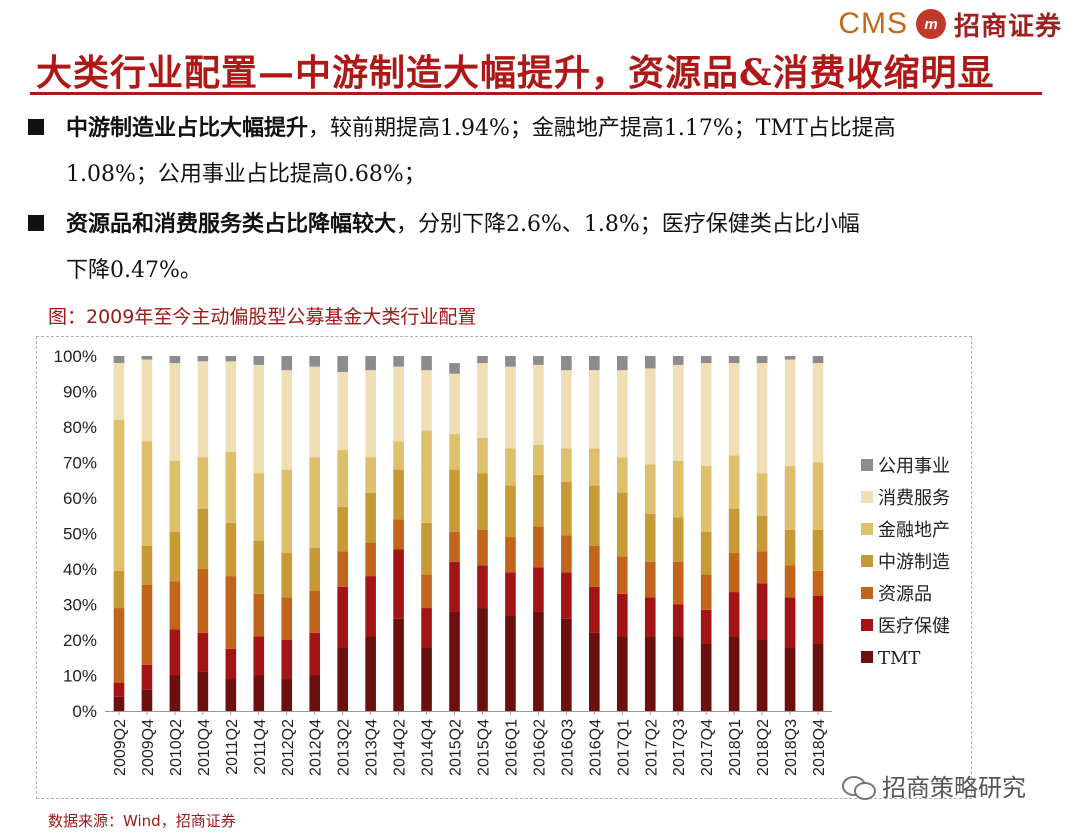 The height and width of the screenshot is (834, 1080). Describe the element at coordinates (595, 747) in the screenshot. I see `x-tick-label: 2016Q4` at that location.